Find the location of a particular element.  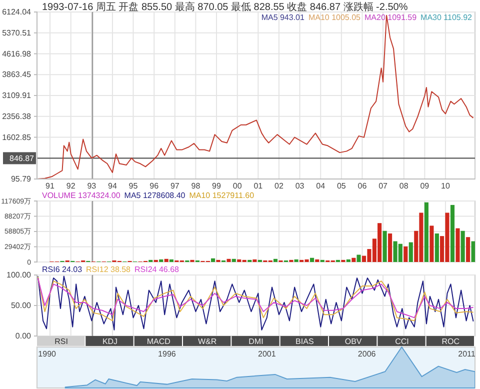

chart-title: 1993-07-16 周五 开盘 855.50 最高 870.05 最低 828.55 收盘 846.87 涨跌幅 -2.50% is located at coordinates (225, 7).